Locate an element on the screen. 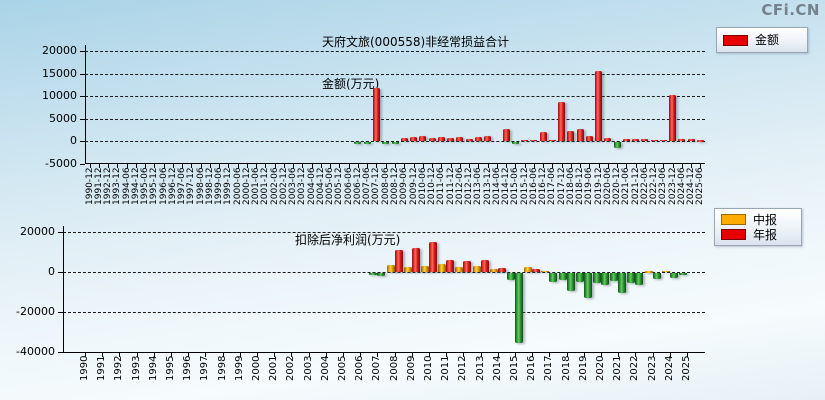  amount-legend-label: 金额 is located at coordinates (767, 40).